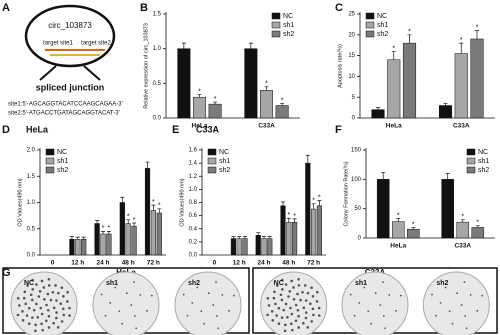  I want to click on y-tick-label: 25, so click(351, 15).